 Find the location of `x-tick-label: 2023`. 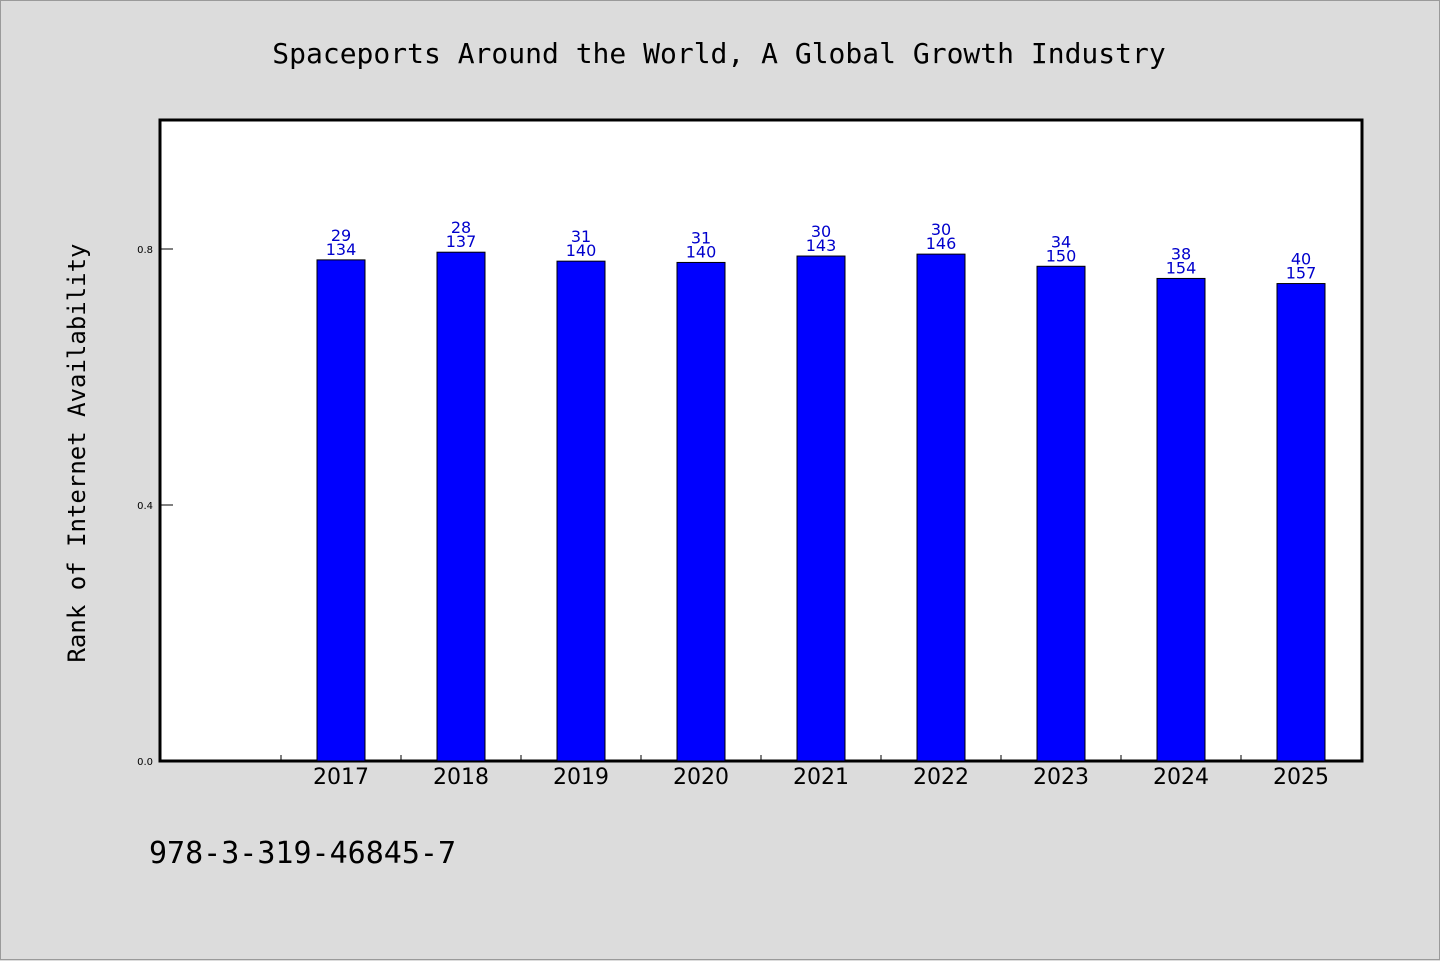

x-tick-label: 2023 is located at coordinates (1061, 777).